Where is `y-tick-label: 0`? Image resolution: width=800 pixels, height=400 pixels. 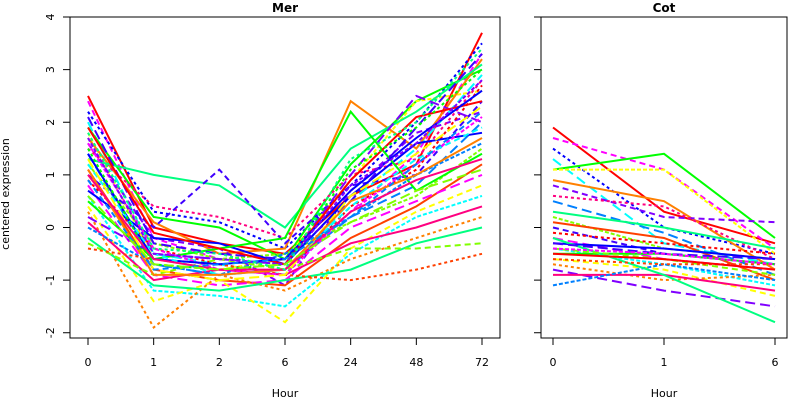
y-tick-label: 0 is located at coordinates (50, 227).